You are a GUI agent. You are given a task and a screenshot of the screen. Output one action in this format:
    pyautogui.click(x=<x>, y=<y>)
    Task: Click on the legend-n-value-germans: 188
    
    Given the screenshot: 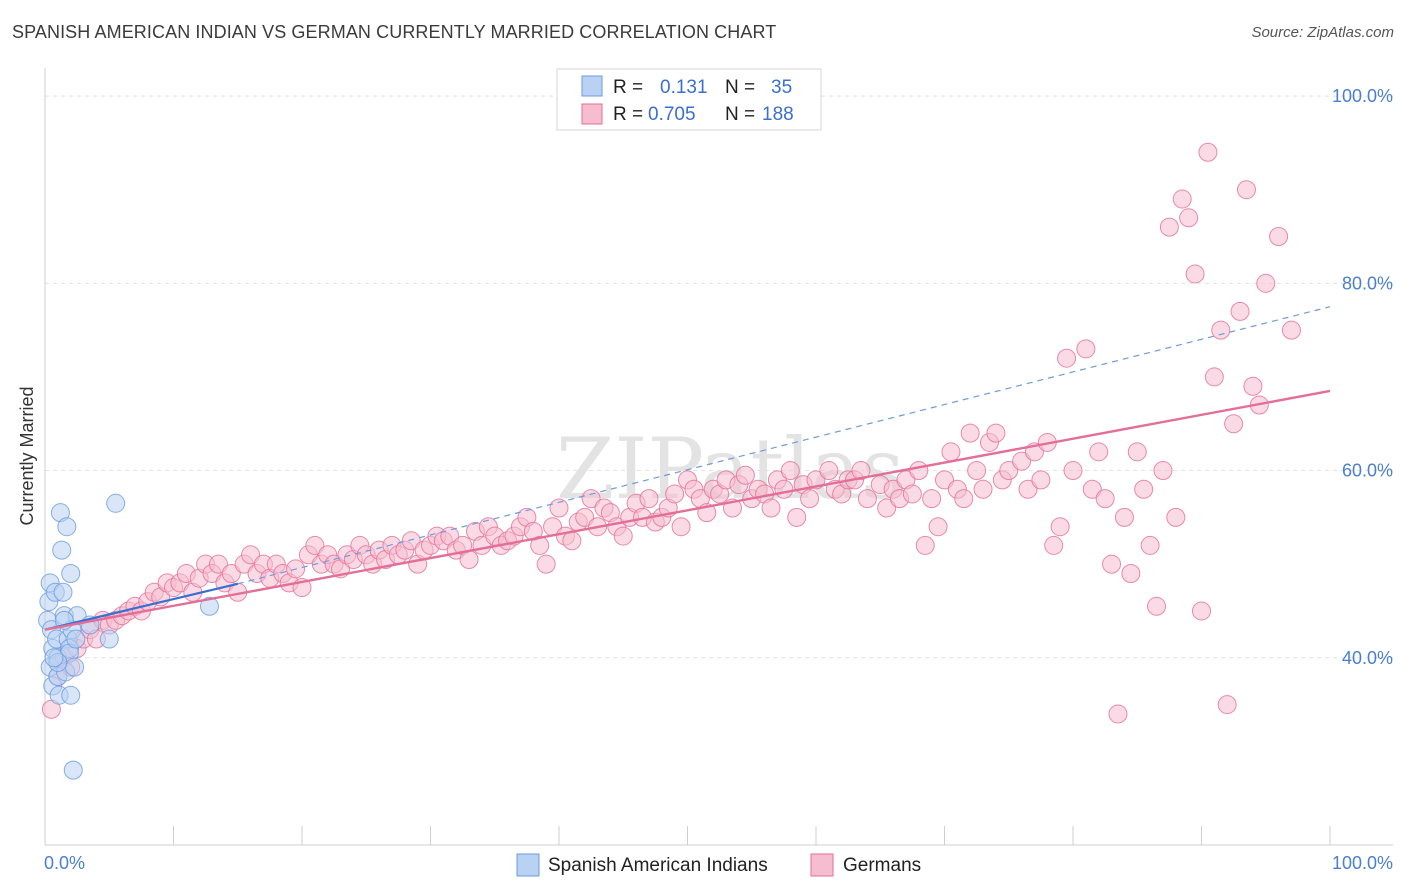 What is the action you would take?
    pyautogui.click(x=778, y=114)
    